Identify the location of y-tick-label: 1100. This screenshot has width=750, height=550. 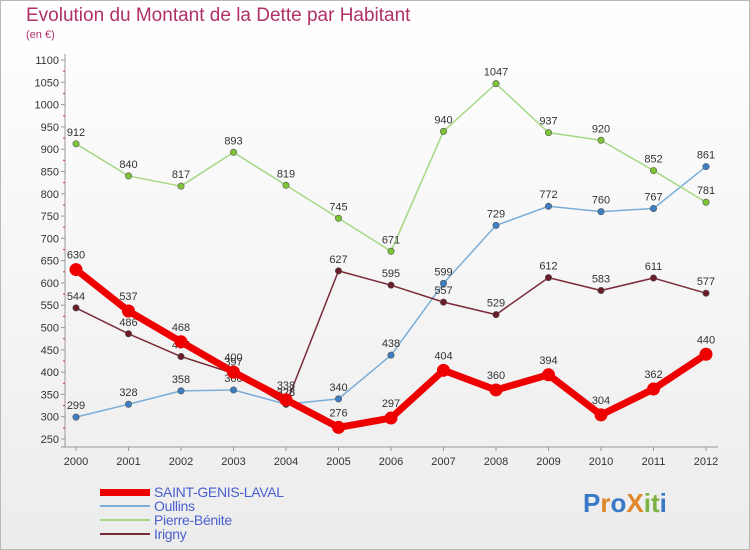
(47, 61).